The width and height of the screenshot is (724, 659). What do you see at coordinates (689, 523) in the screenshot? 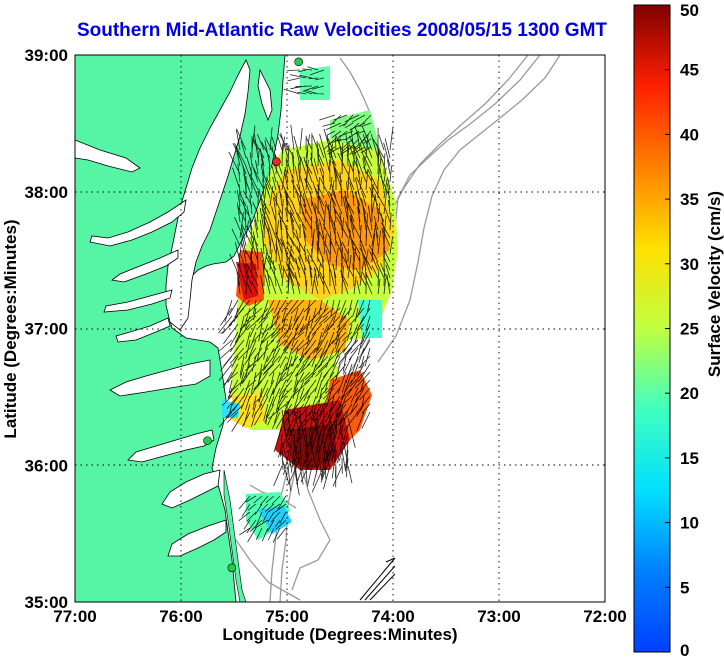
I see `colorbar-tick-label: 10` at bounding box center [689, 523].